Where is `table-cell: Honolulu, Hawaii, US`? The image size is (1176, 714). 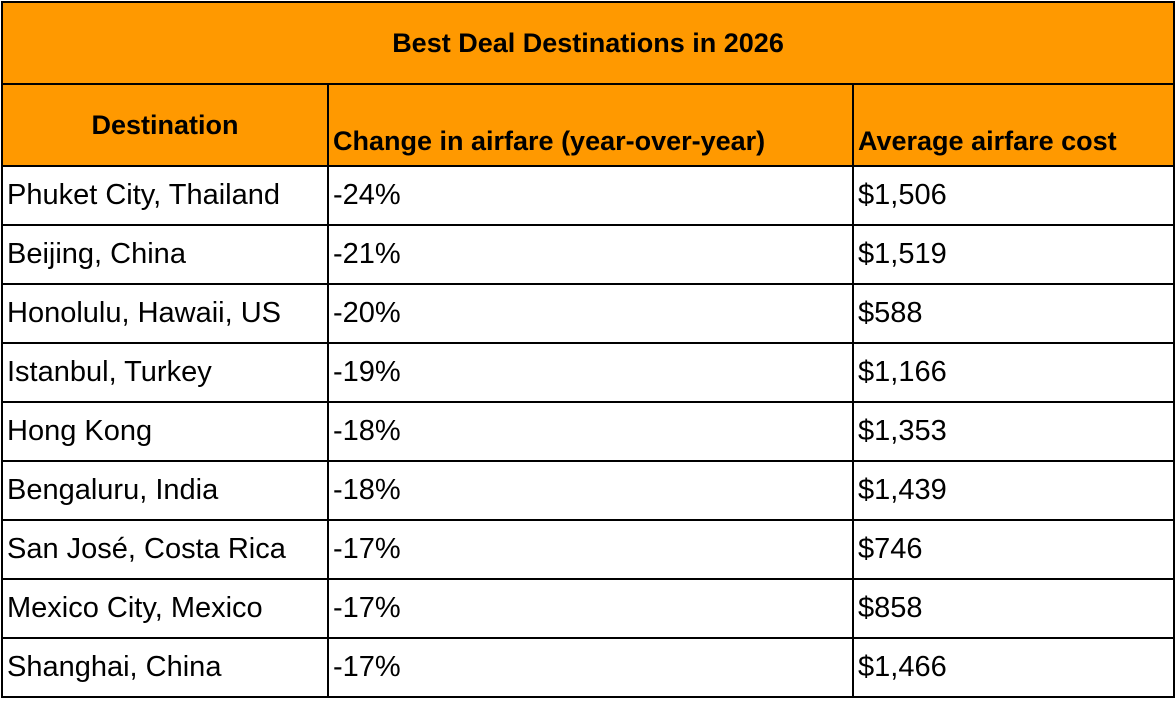
table-cell: Honolulu, Hawaii, US is located at coordinates (165, 313).